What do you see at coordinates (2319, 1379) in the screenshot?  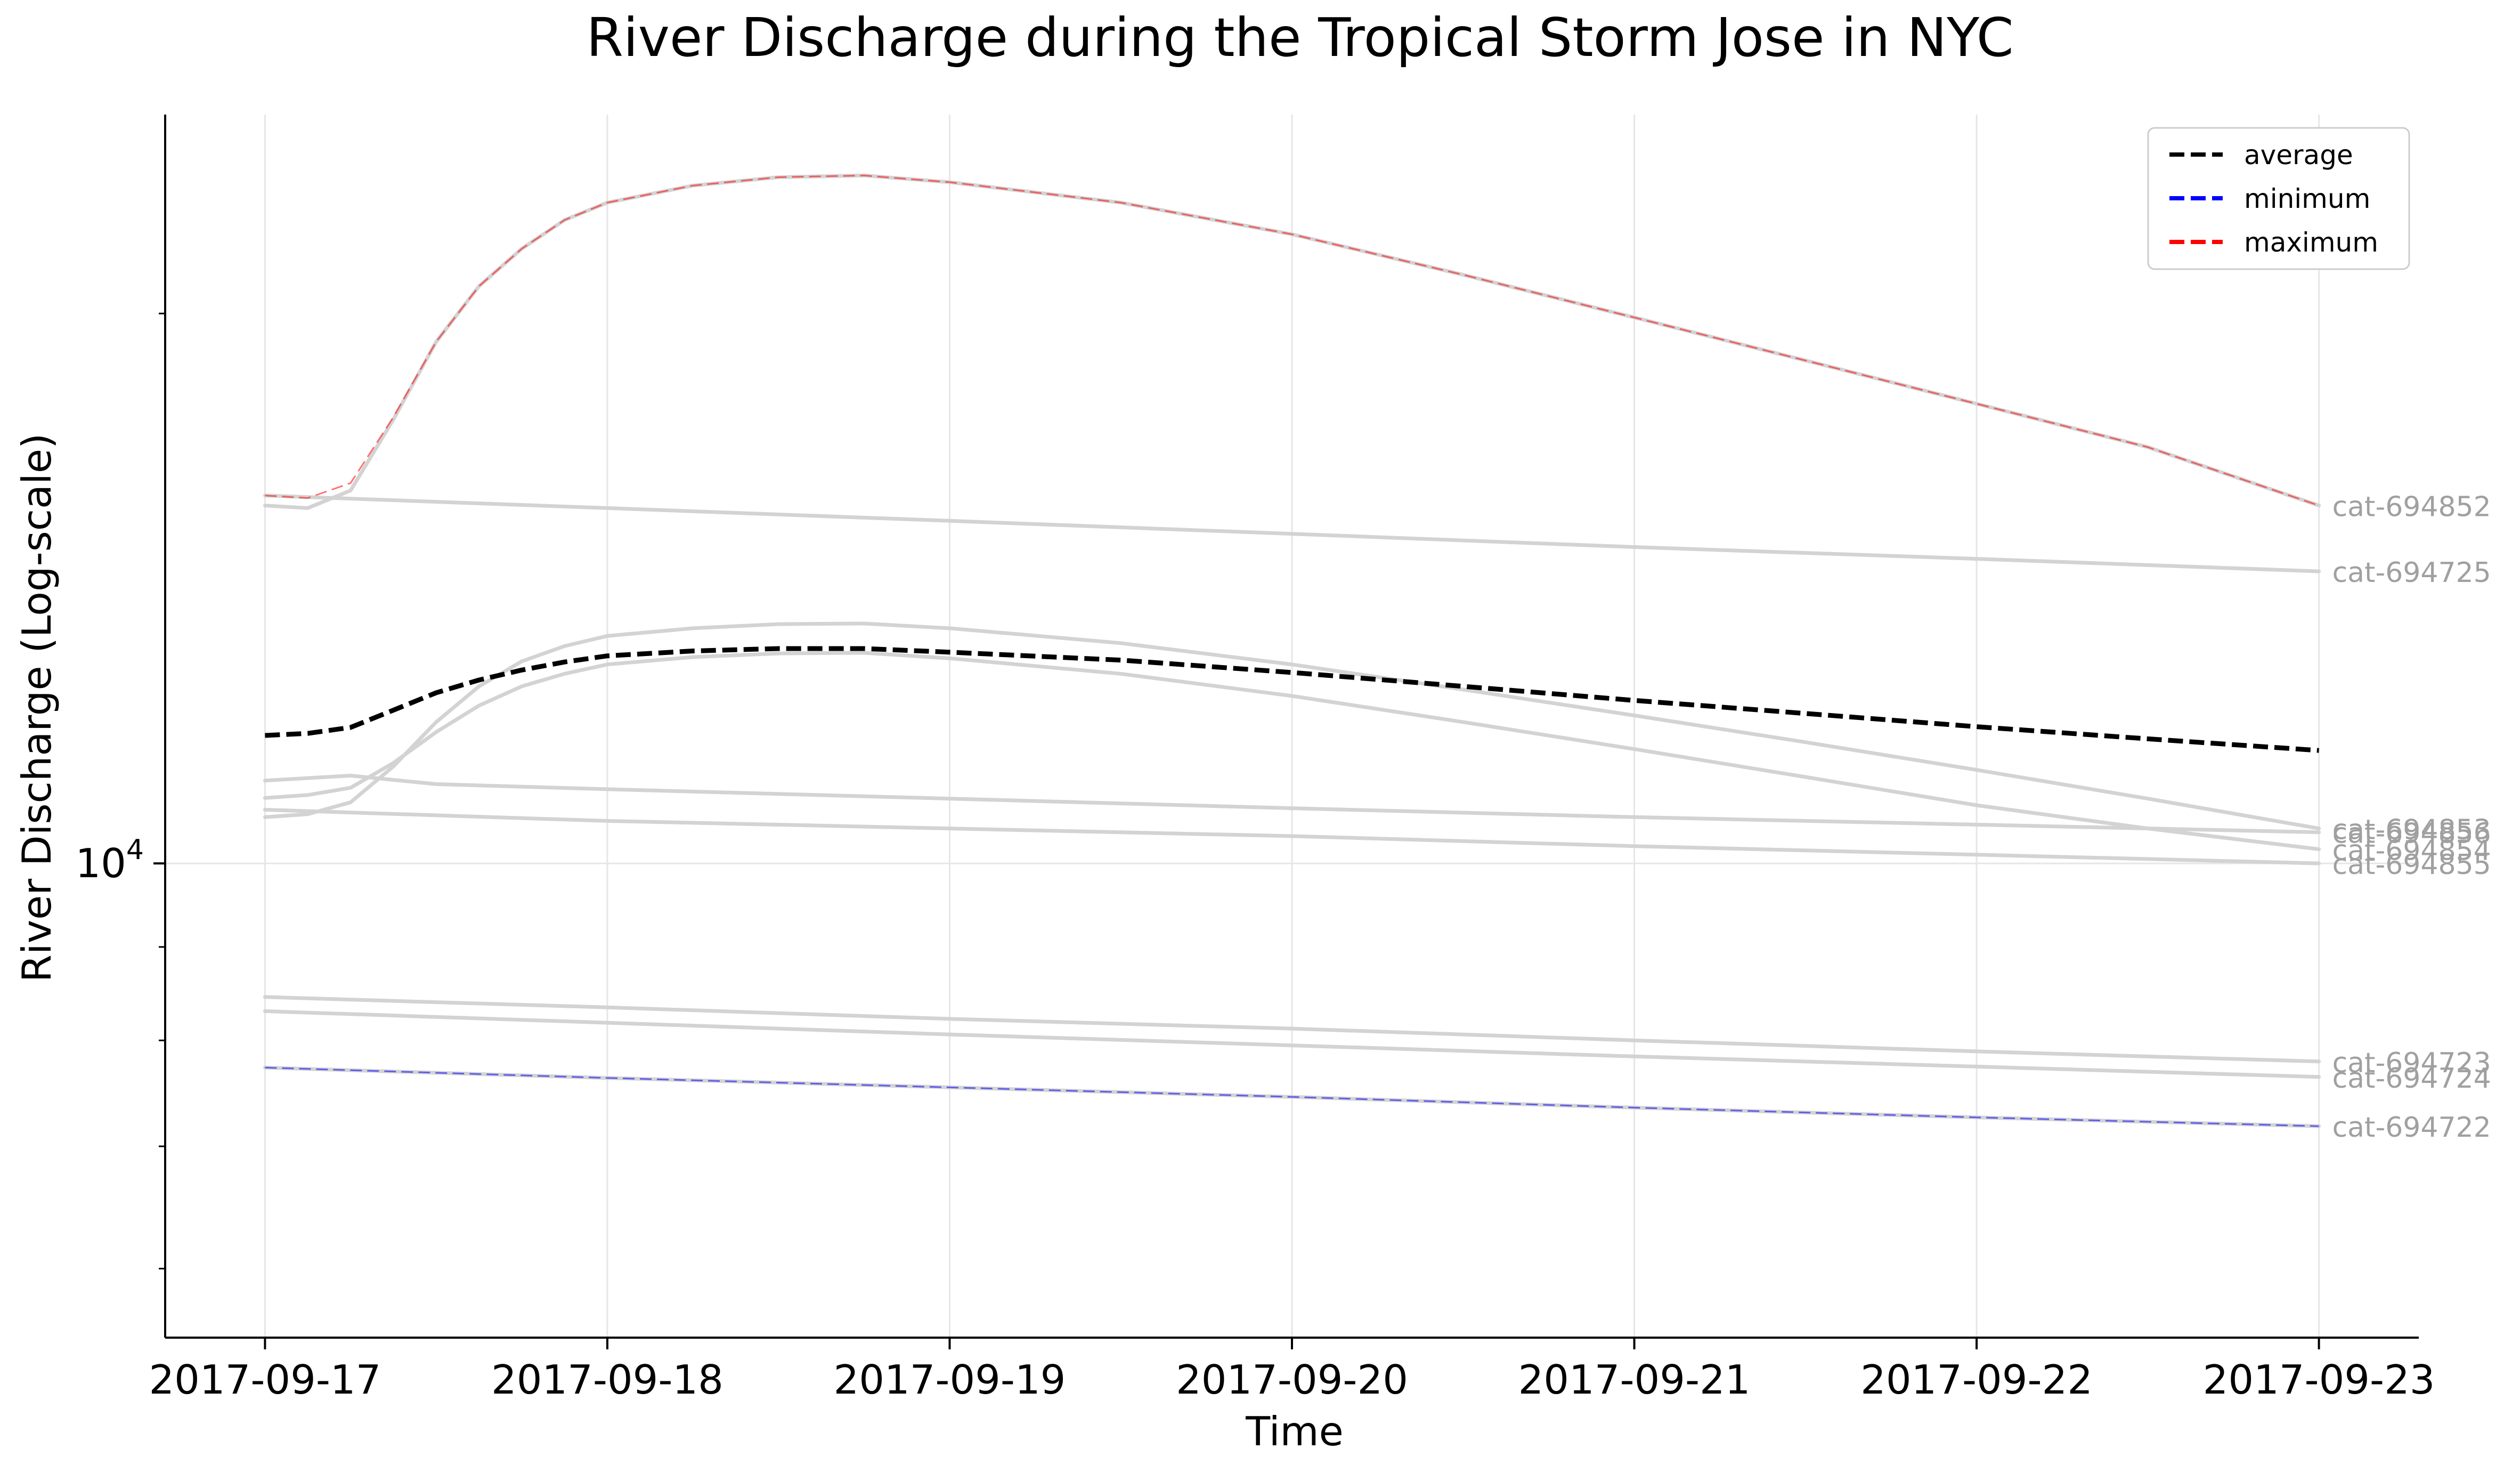 I see `x-tick-label: 2017-09-23` at bounding box center [2319, 1379].